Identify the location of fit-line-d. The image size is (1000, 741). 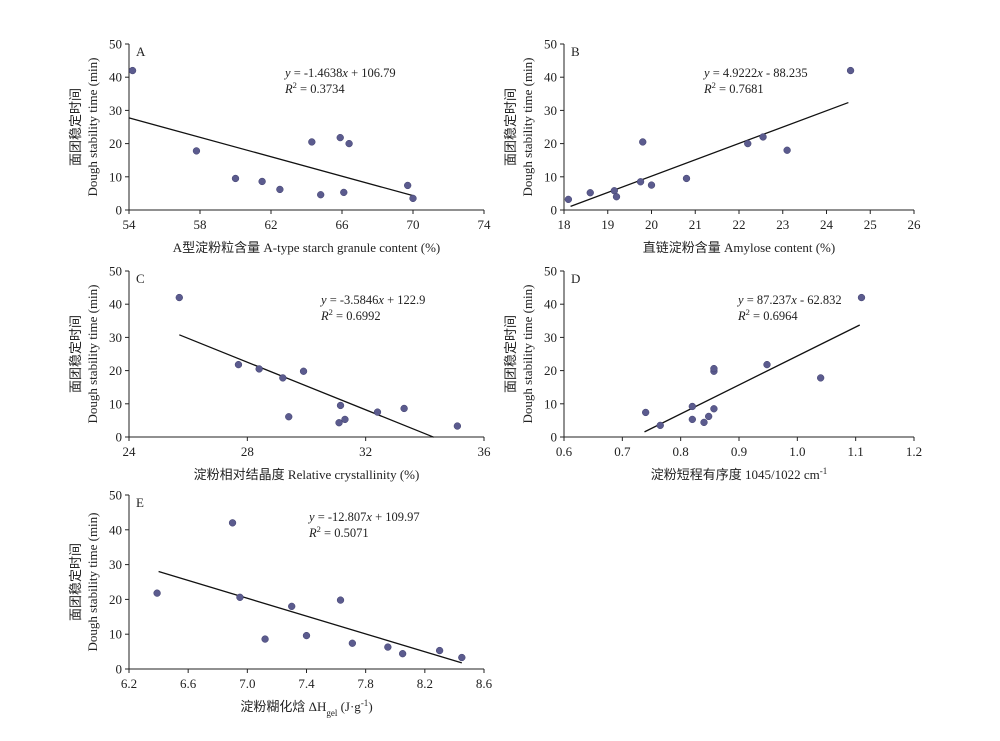
(752, 378).